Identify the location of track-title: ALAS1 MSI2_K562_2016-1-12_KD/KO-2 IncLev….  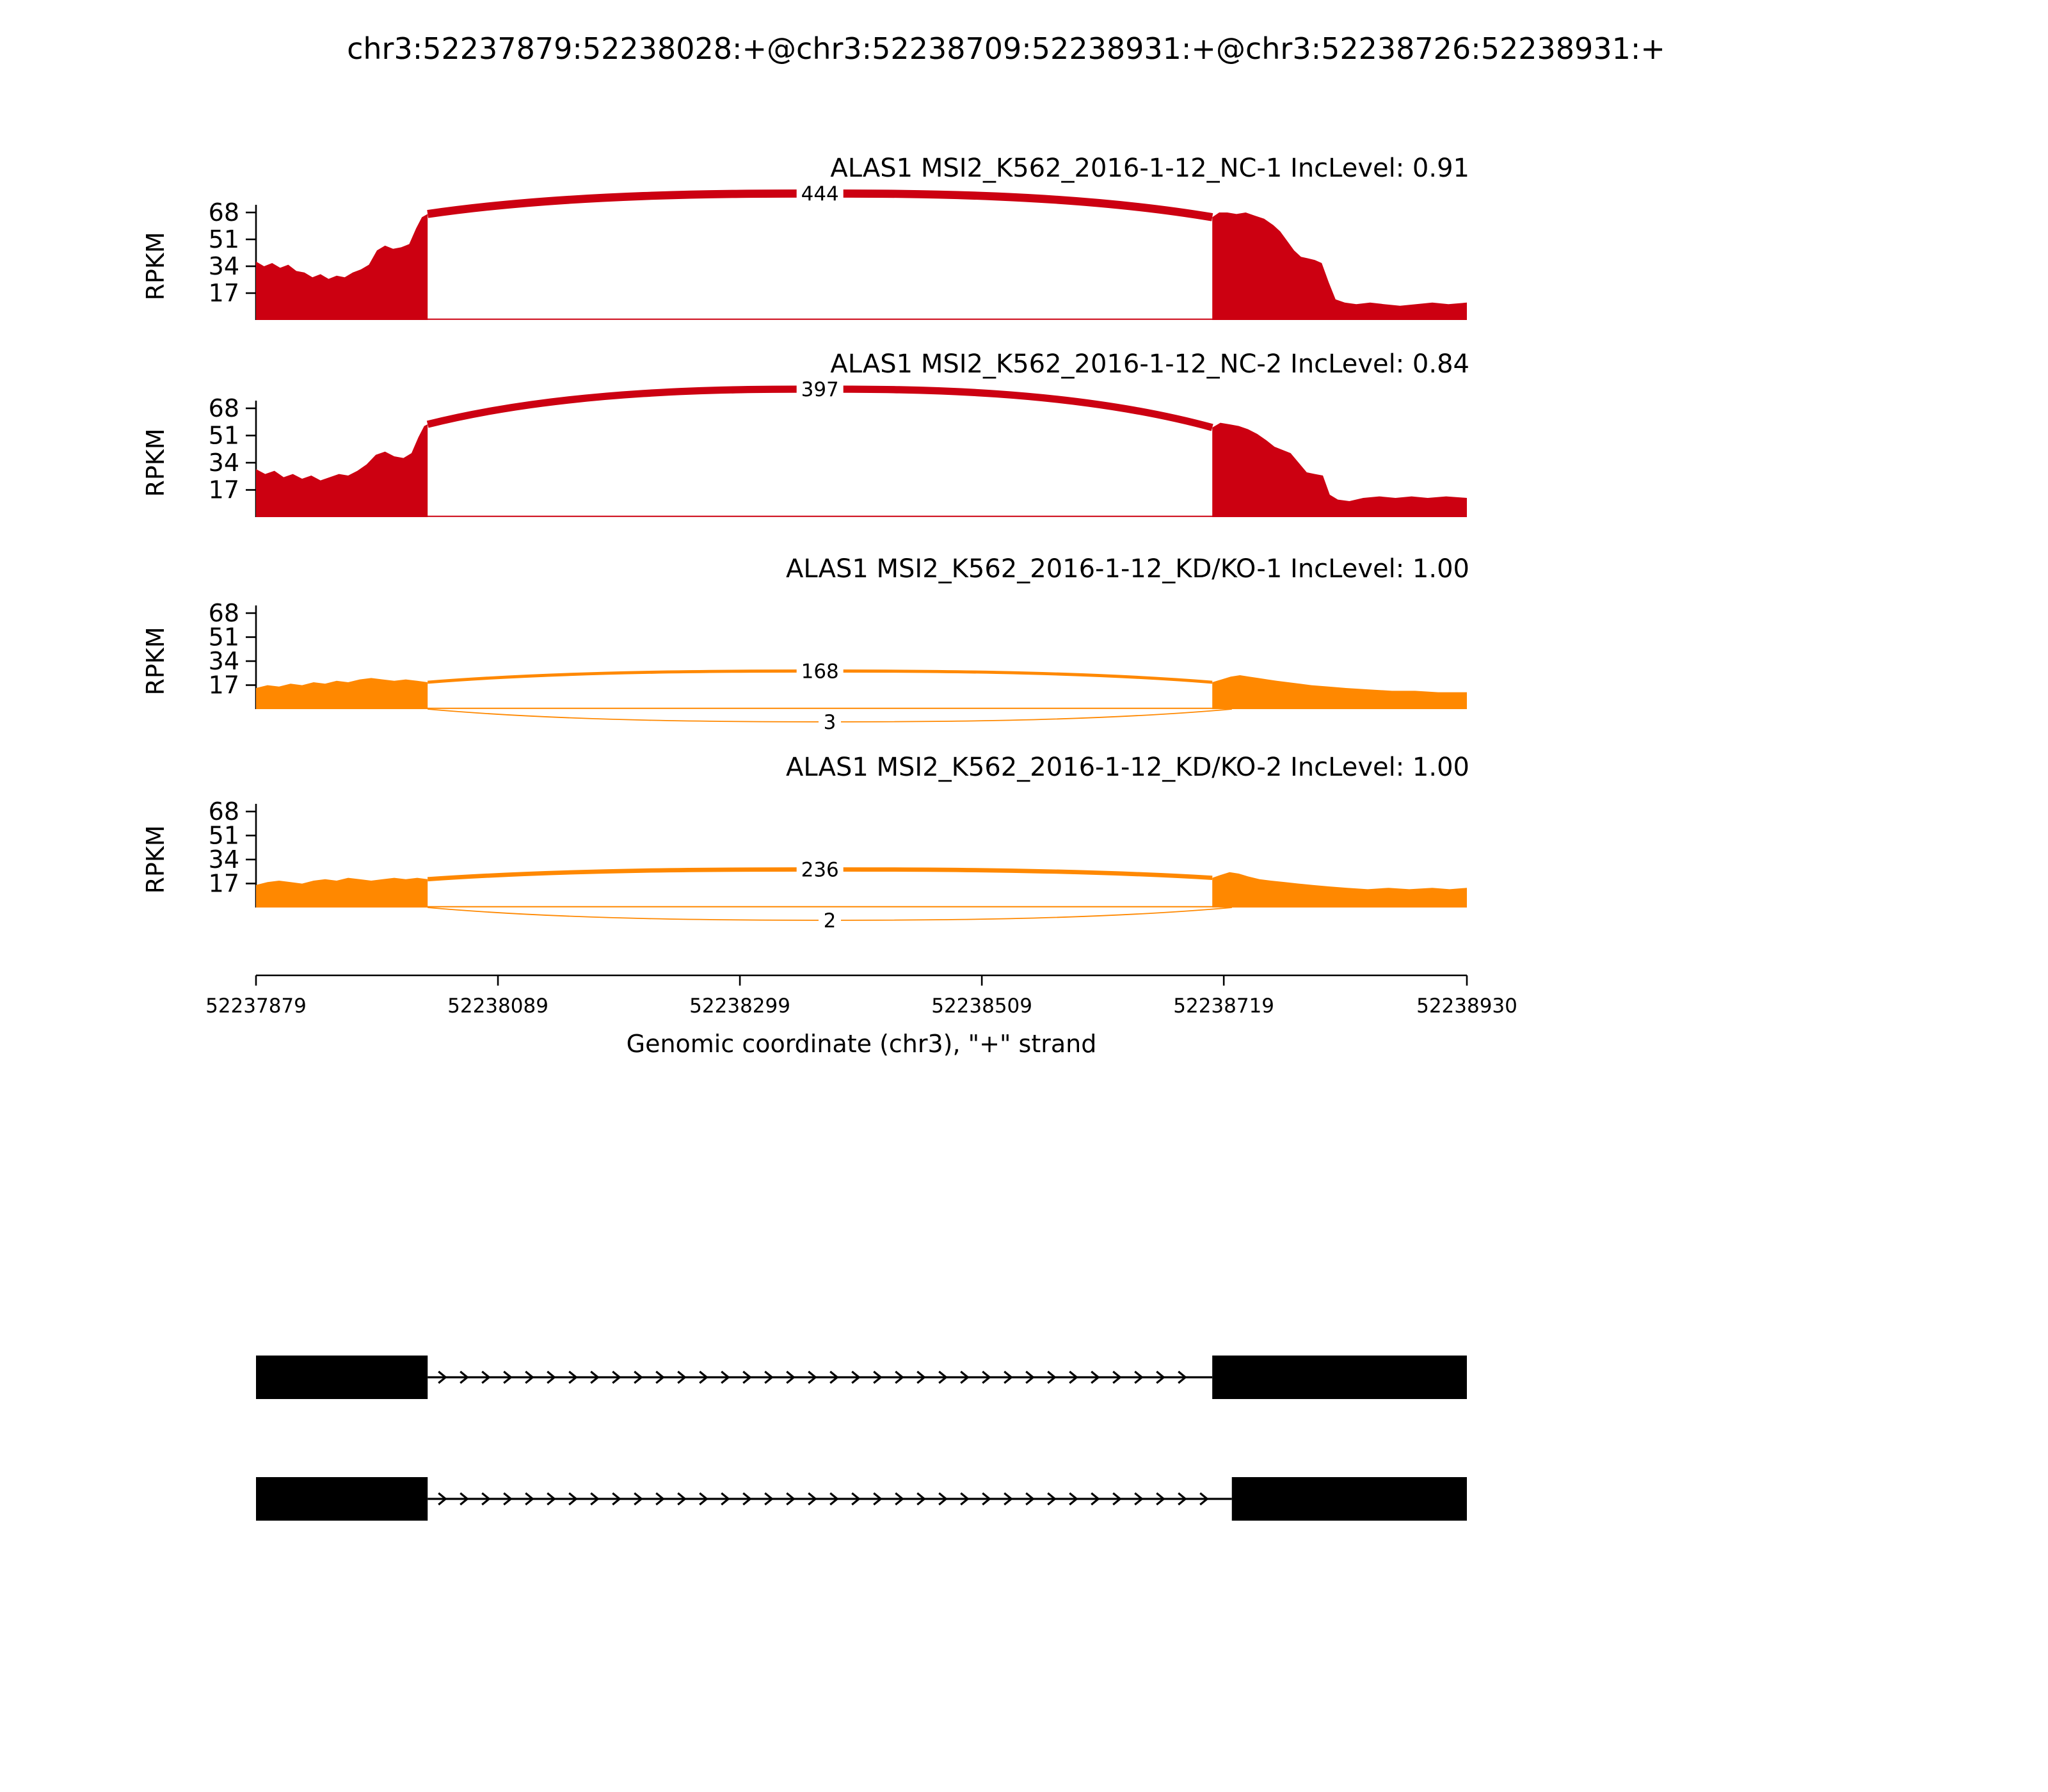
(1127, 767).